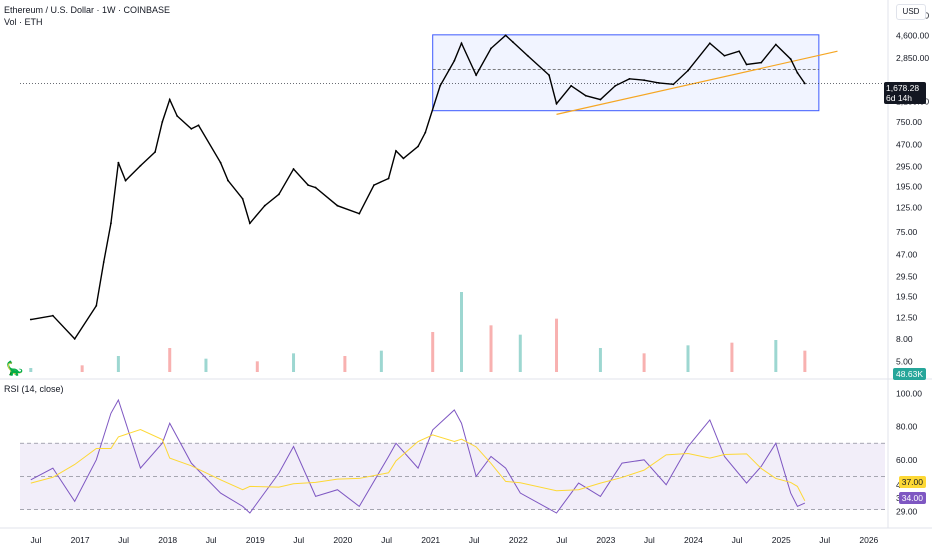 The height and width of the screenshot is (550, 932). What do you see at coordinates (781, 540) in the screenshot?
I see `time-tick-label: 2025` at bounding box center [781, 540].